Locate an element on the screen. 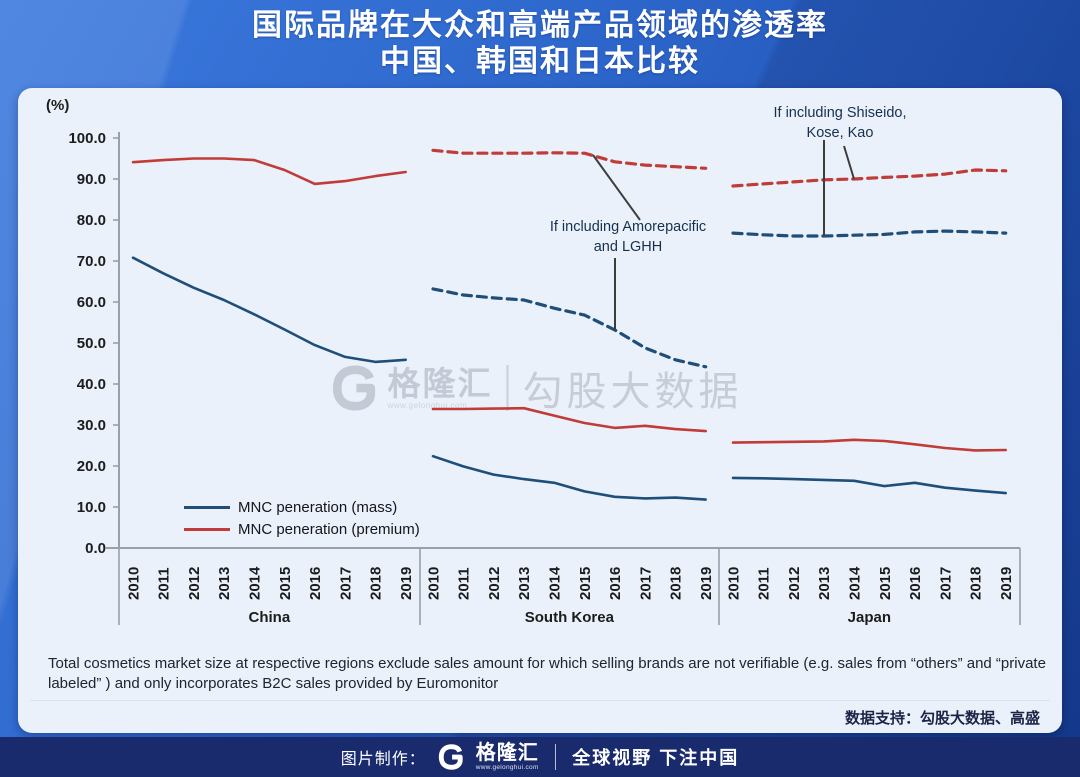 The height and width of the screenshot is (777, 1080). annotation-japan: If including Shiseido, Kose, Kao is located at coordinates (840, 123).